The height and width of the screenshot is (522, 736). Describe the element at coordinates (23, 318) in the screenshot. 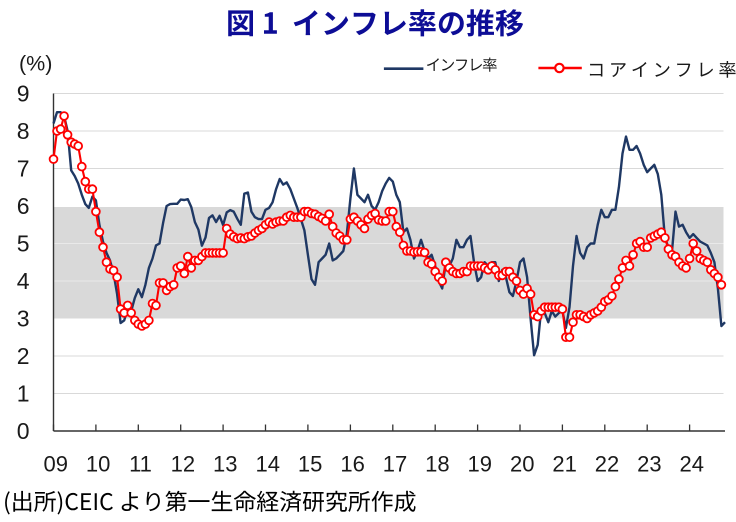

I see `svg-text: 3` at that location.